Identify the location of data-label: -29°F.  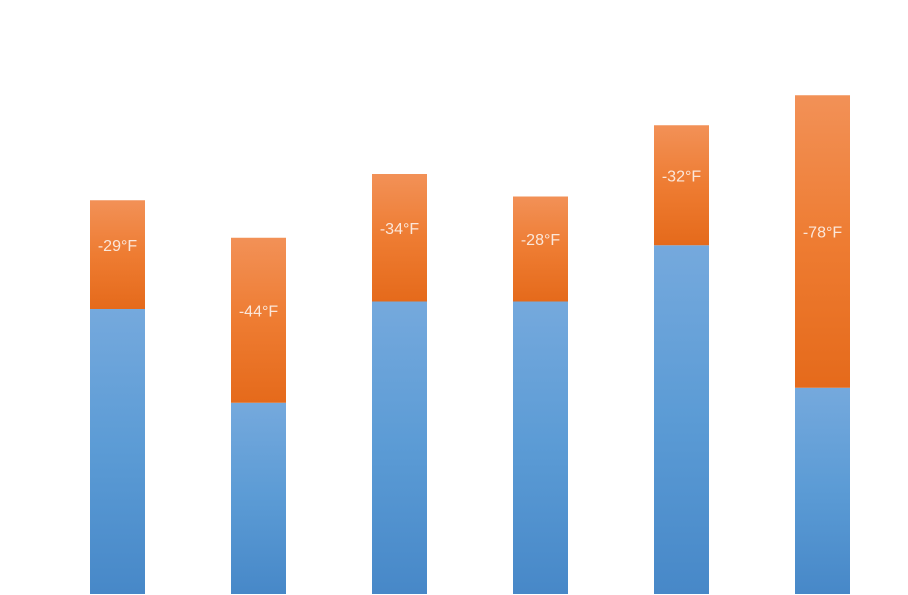
(118, 246).